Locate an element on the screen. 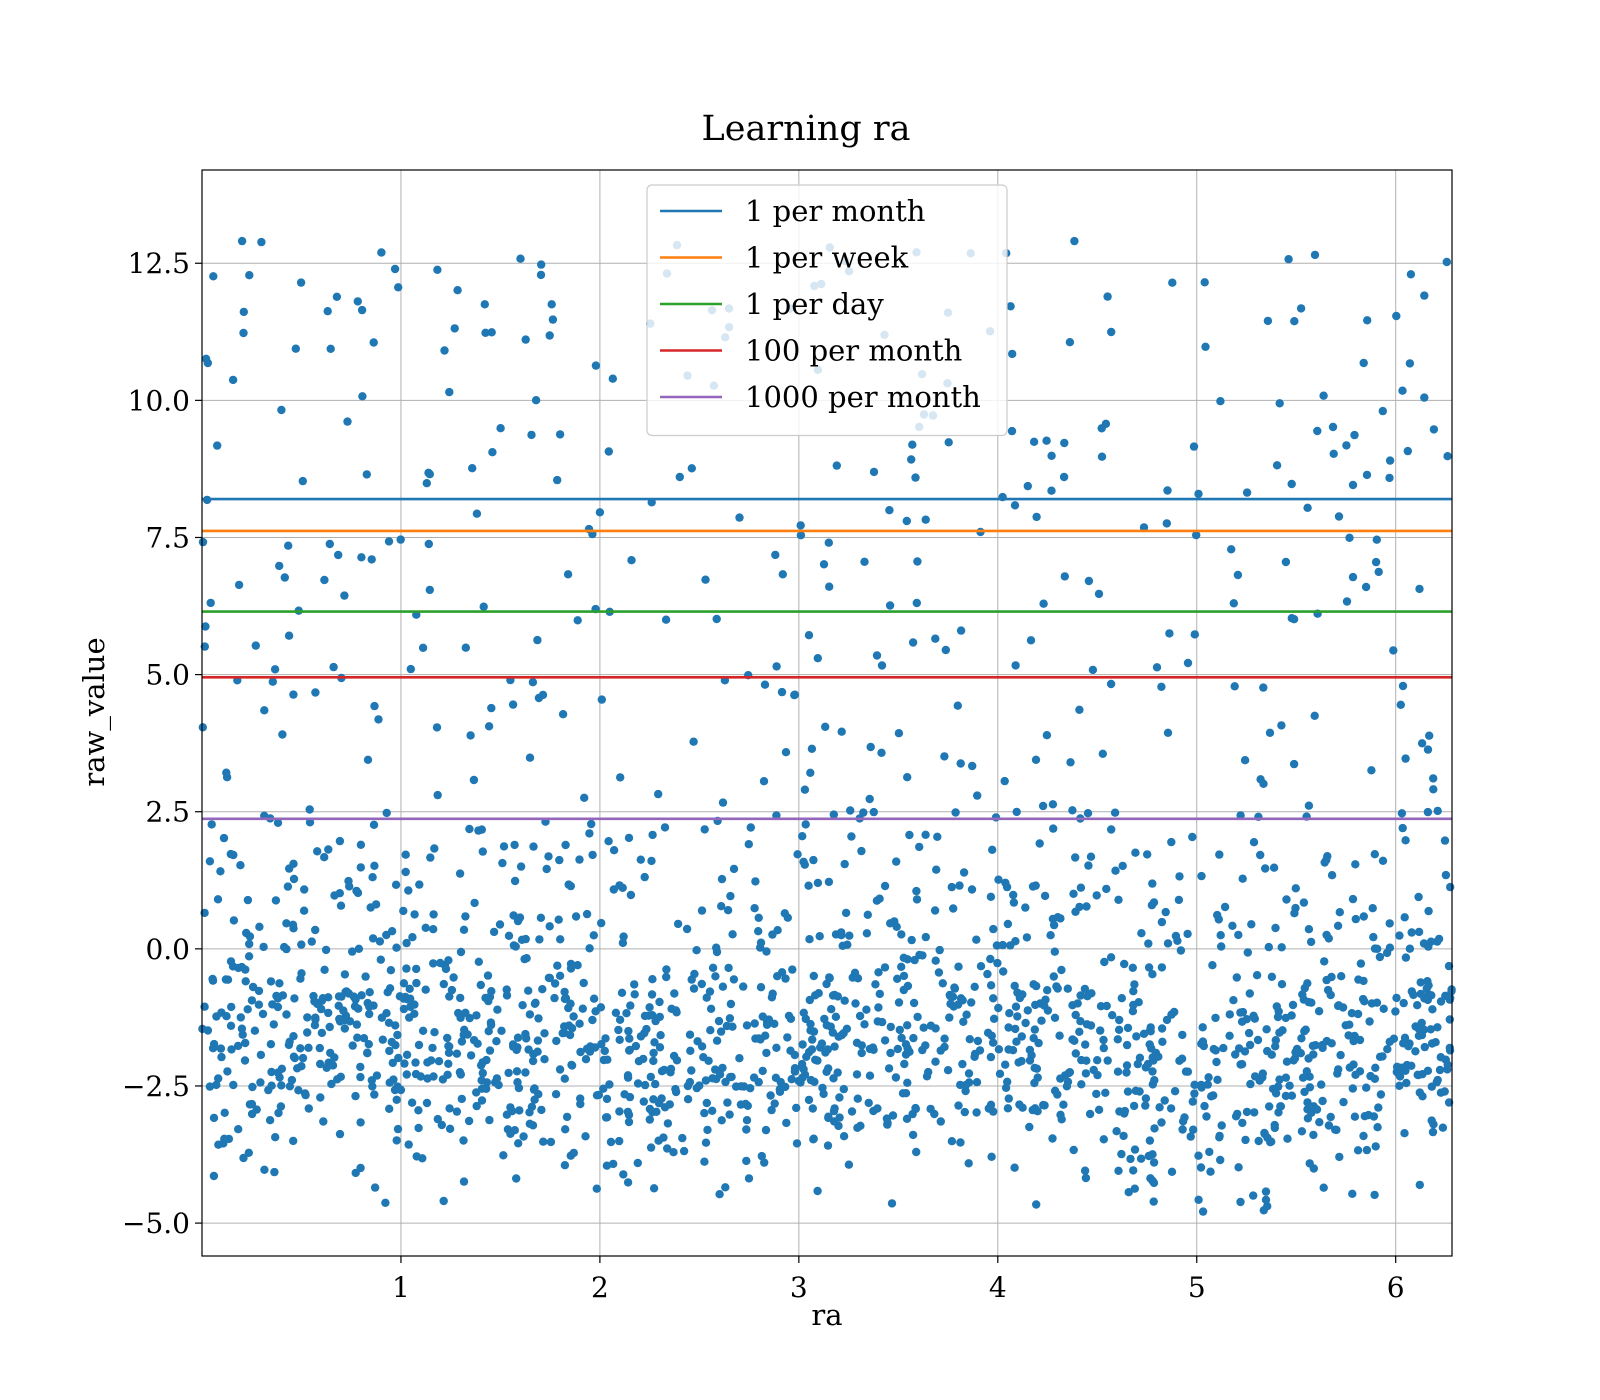 The width and height of the screenshot is (1600, 1400). x-tick-label: 3 is located at coordinates (799, 1287).